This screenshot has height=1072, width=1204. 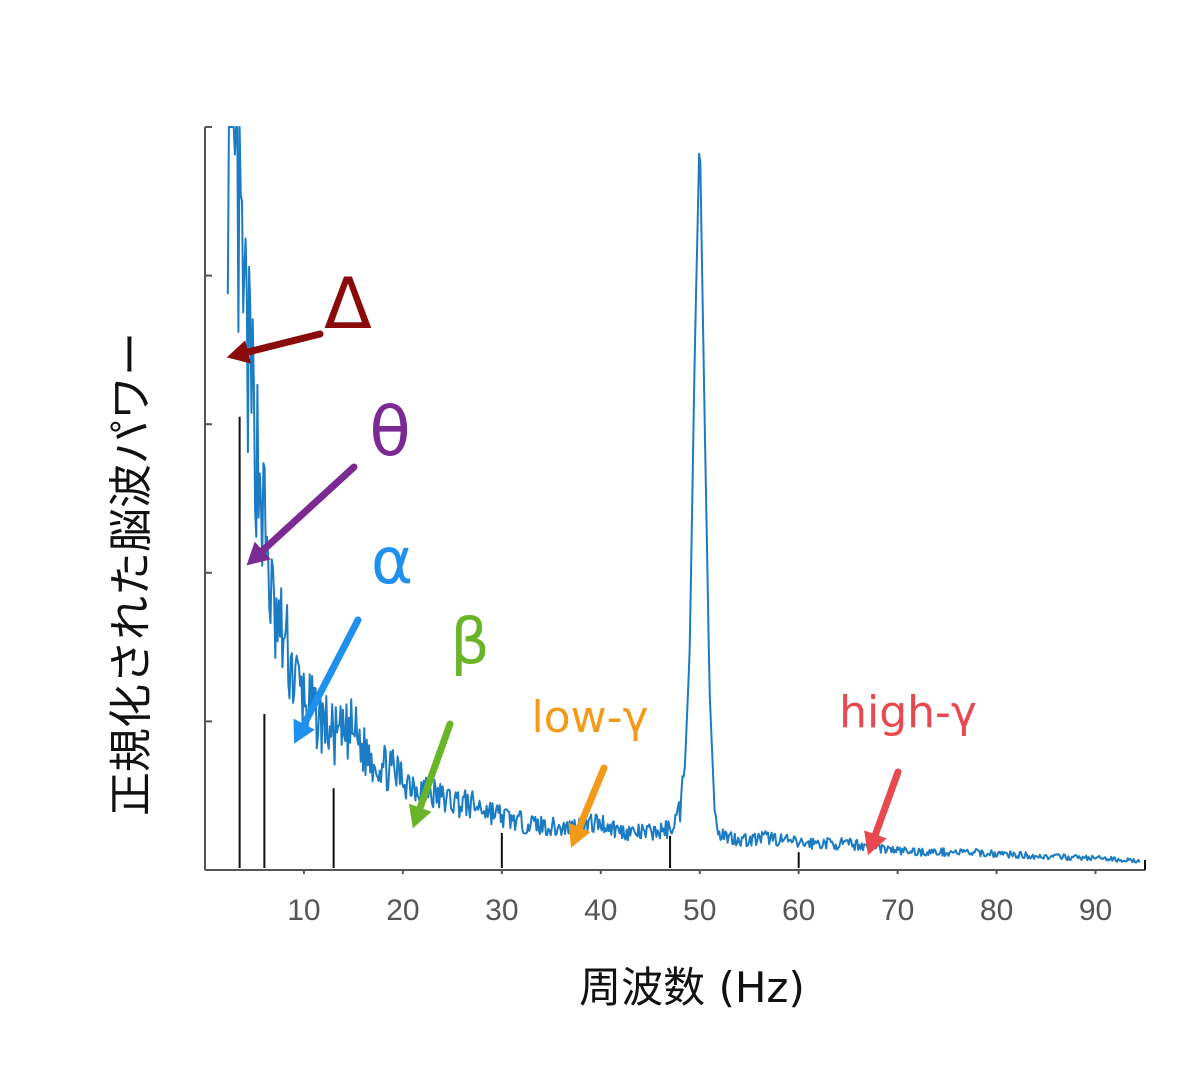 What do you see at coordinates (724, 867) in the screenshot?
I see `x-ticks` at bounding box center [724, 867].